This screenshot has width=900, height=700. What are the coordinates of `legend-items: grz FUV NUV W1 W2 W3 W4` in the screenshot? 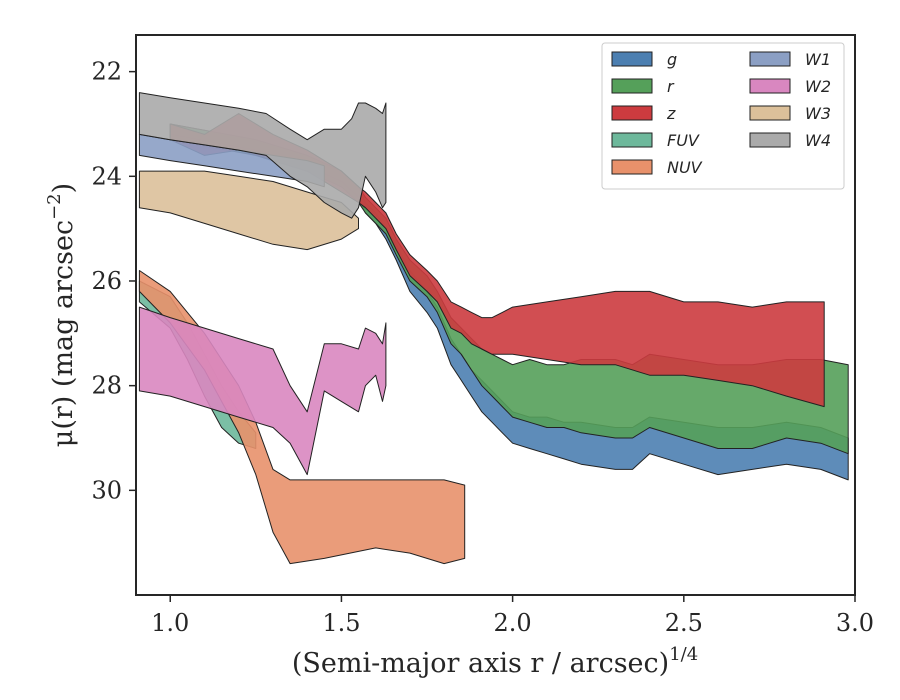 It's located at (721, 113).